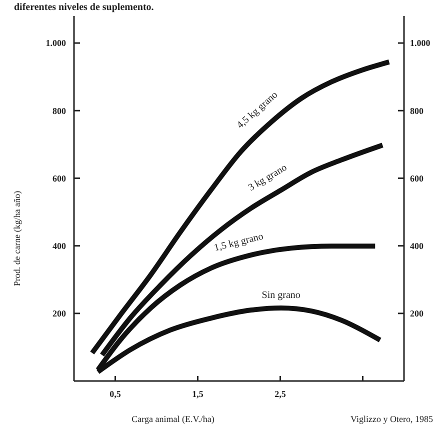 The height and width of the screenshot is (428, 443). I want to click on x-axis-title: Carga animal (E.V./ha), so click(173, 419).